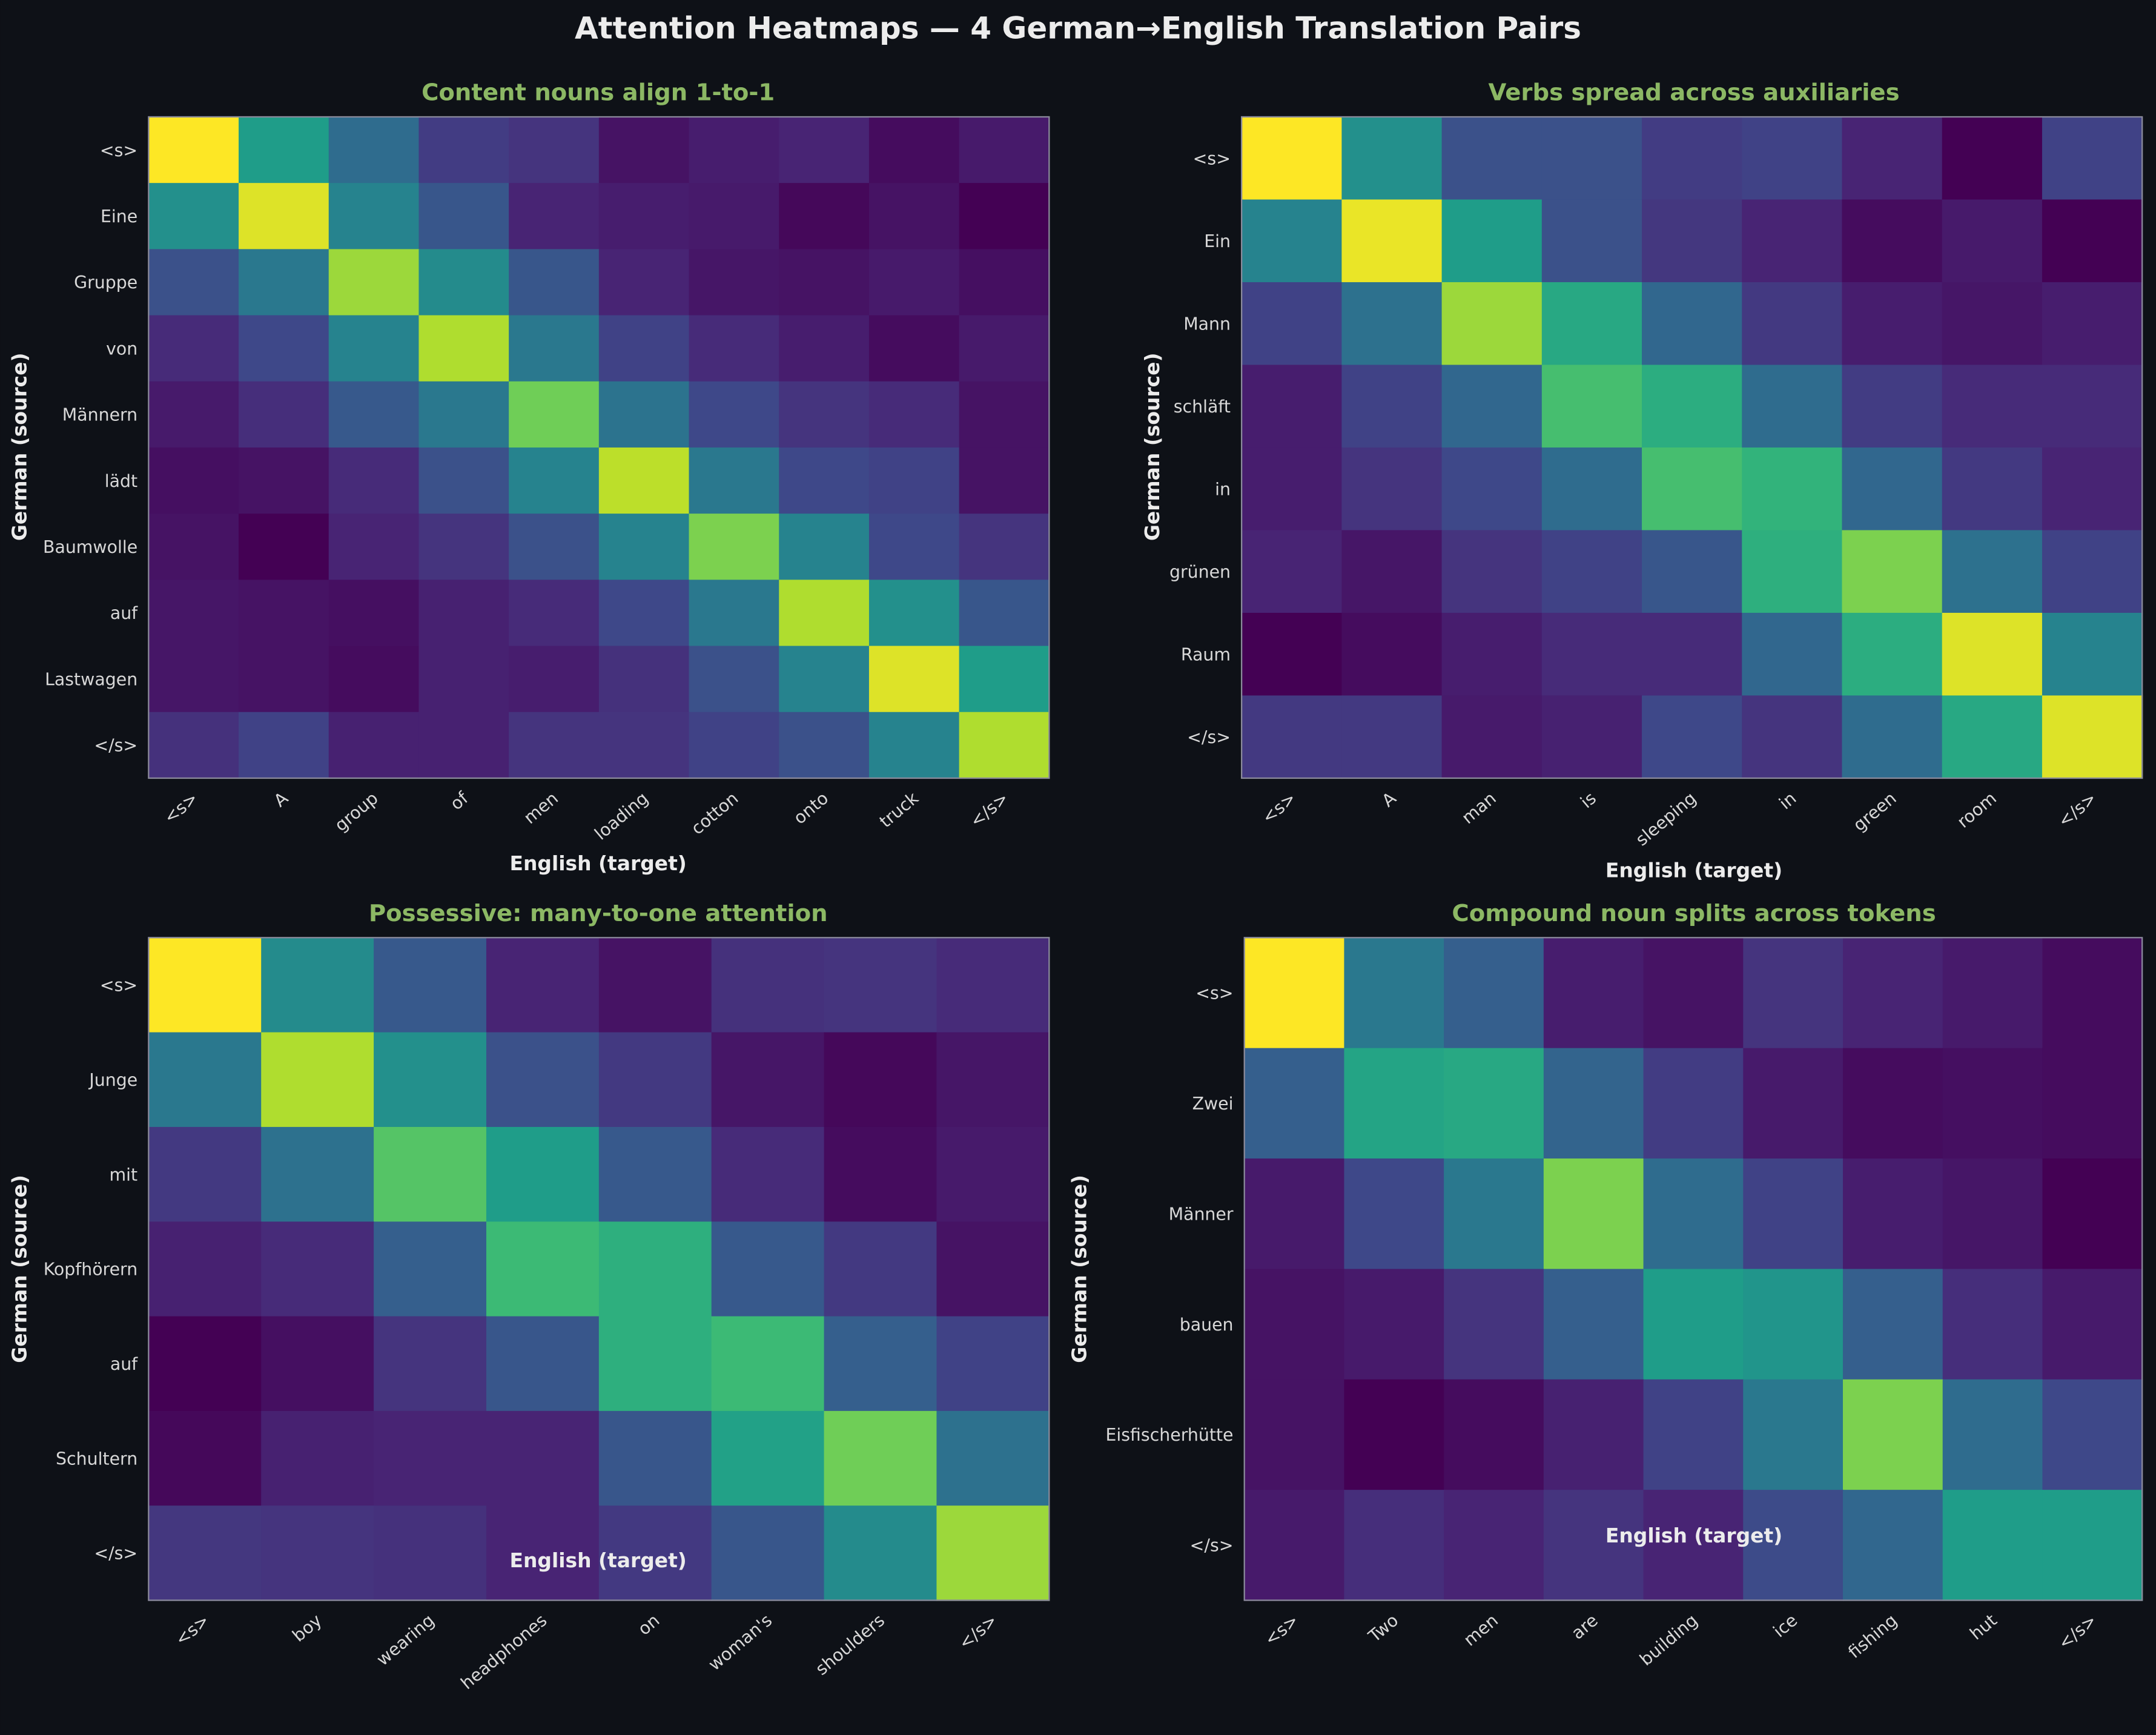 This screenshot has height=1735, width=2156. What do you see at coordinates (644, 217) in the screenshot?
I see `heatmap-cell-Eine-loading` at bounding box center [644, 217].